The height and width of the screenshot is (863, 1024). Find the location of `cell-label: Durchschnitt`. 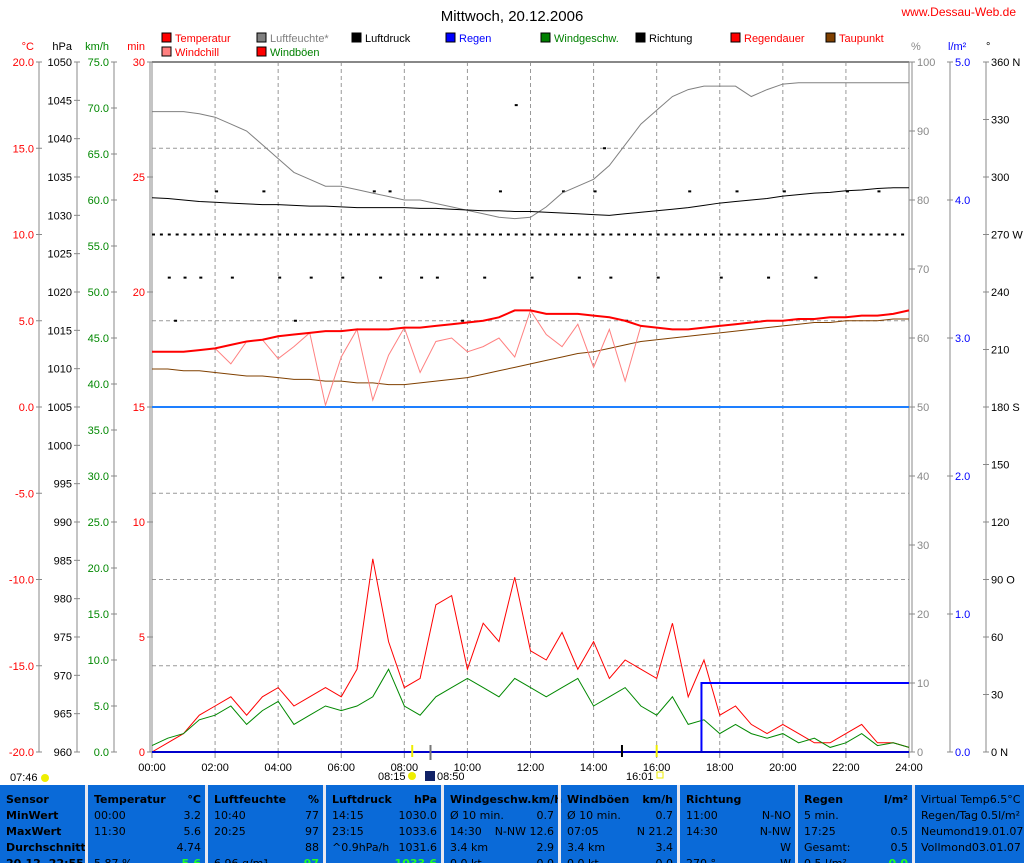

cell-label: Durchschnitt is located at coordinates (46, 847).